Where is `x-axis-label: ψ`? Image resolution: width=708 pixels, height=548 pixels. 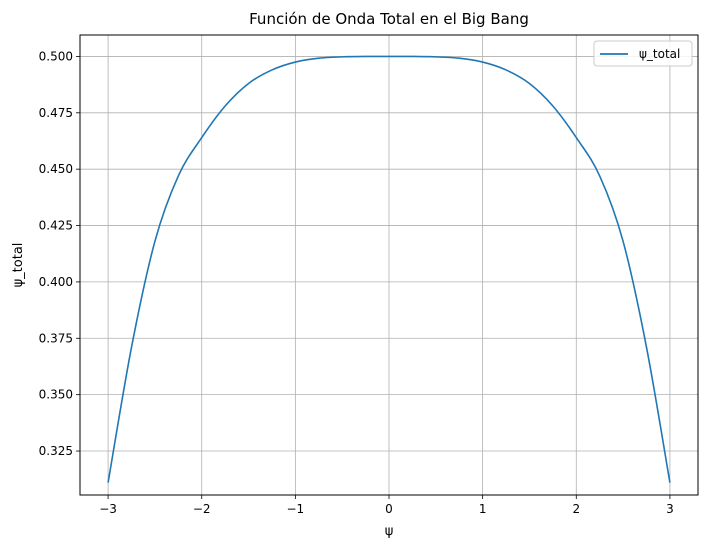 x-axis-label: ψ is located at coordinates (389, 531).